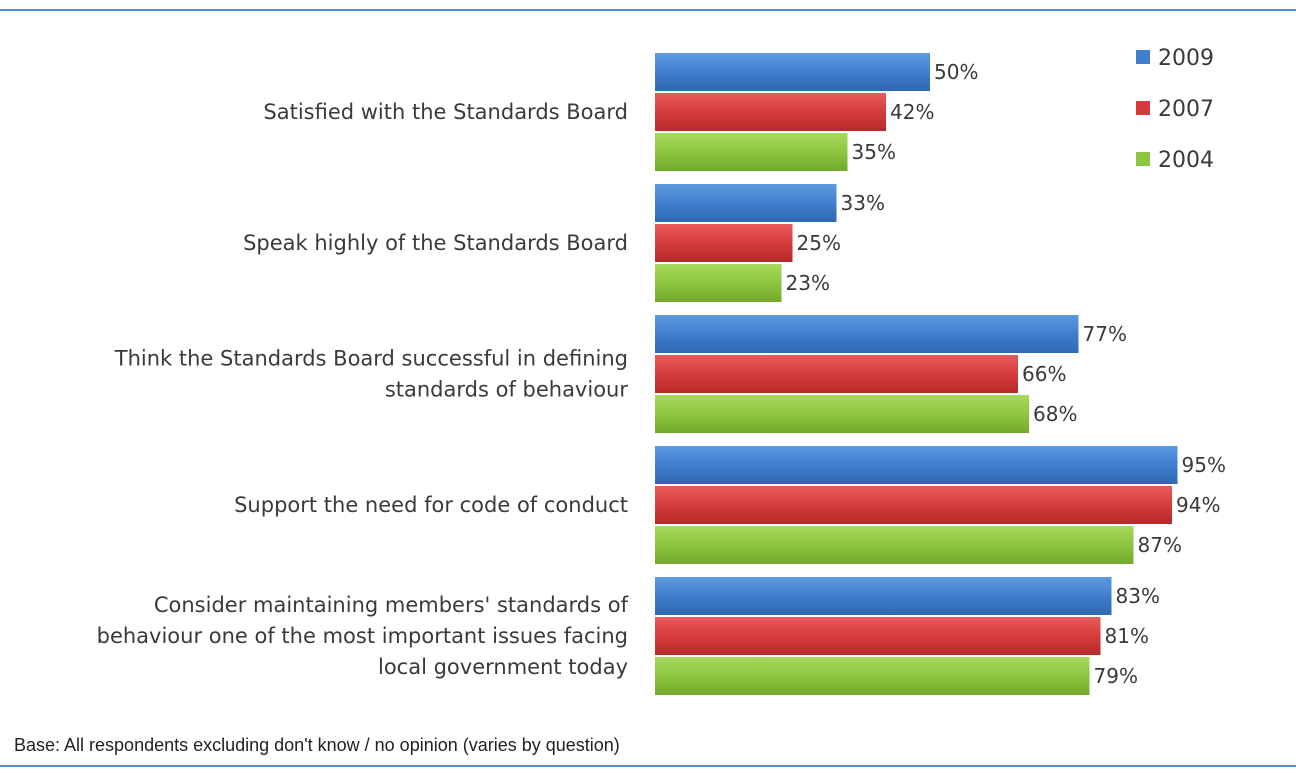 Image resolution: width=1296 pixels, height=773 pixels. I want to click on bottom-rule, so click(648, 766).